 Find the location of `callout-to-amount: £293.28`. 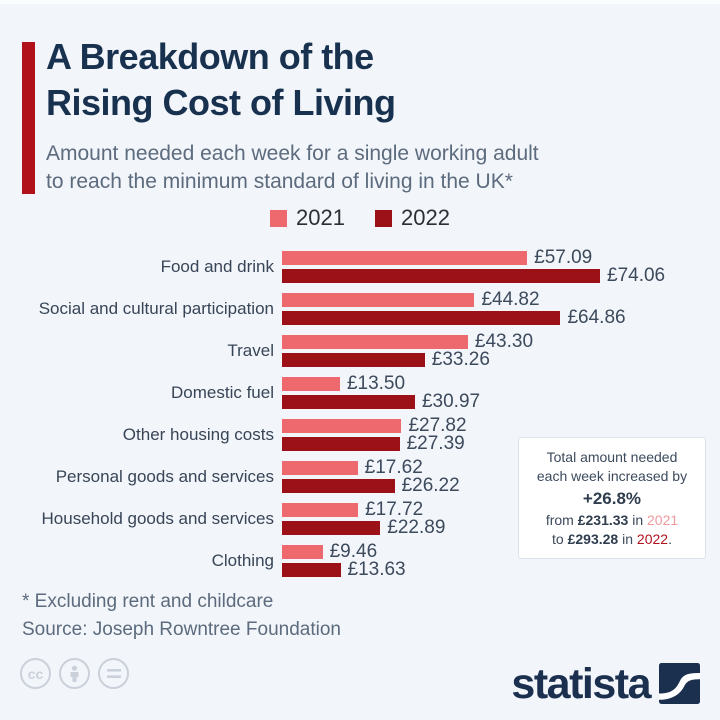

callout-to-amount: £293.28 is located at coordinates (593, 539).